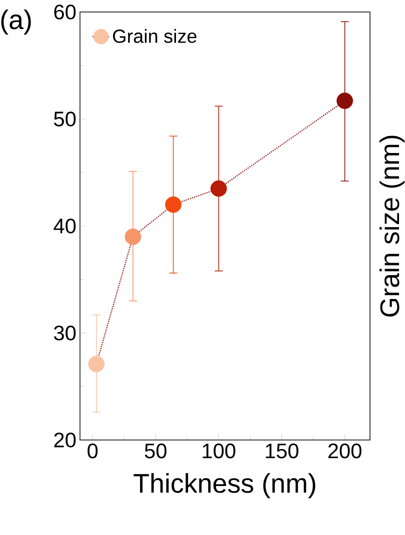  Describe the element at coordinates (93, 451) in the screenshot. I see `x-tick-label: 0` at that location.